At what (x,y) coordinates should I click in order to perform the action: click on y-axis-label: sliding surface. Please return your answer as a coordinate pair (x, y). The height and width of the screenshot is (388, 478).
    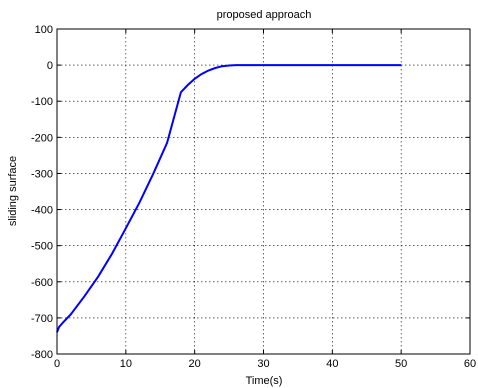
    Looking at the image, I should click on (13, 191).